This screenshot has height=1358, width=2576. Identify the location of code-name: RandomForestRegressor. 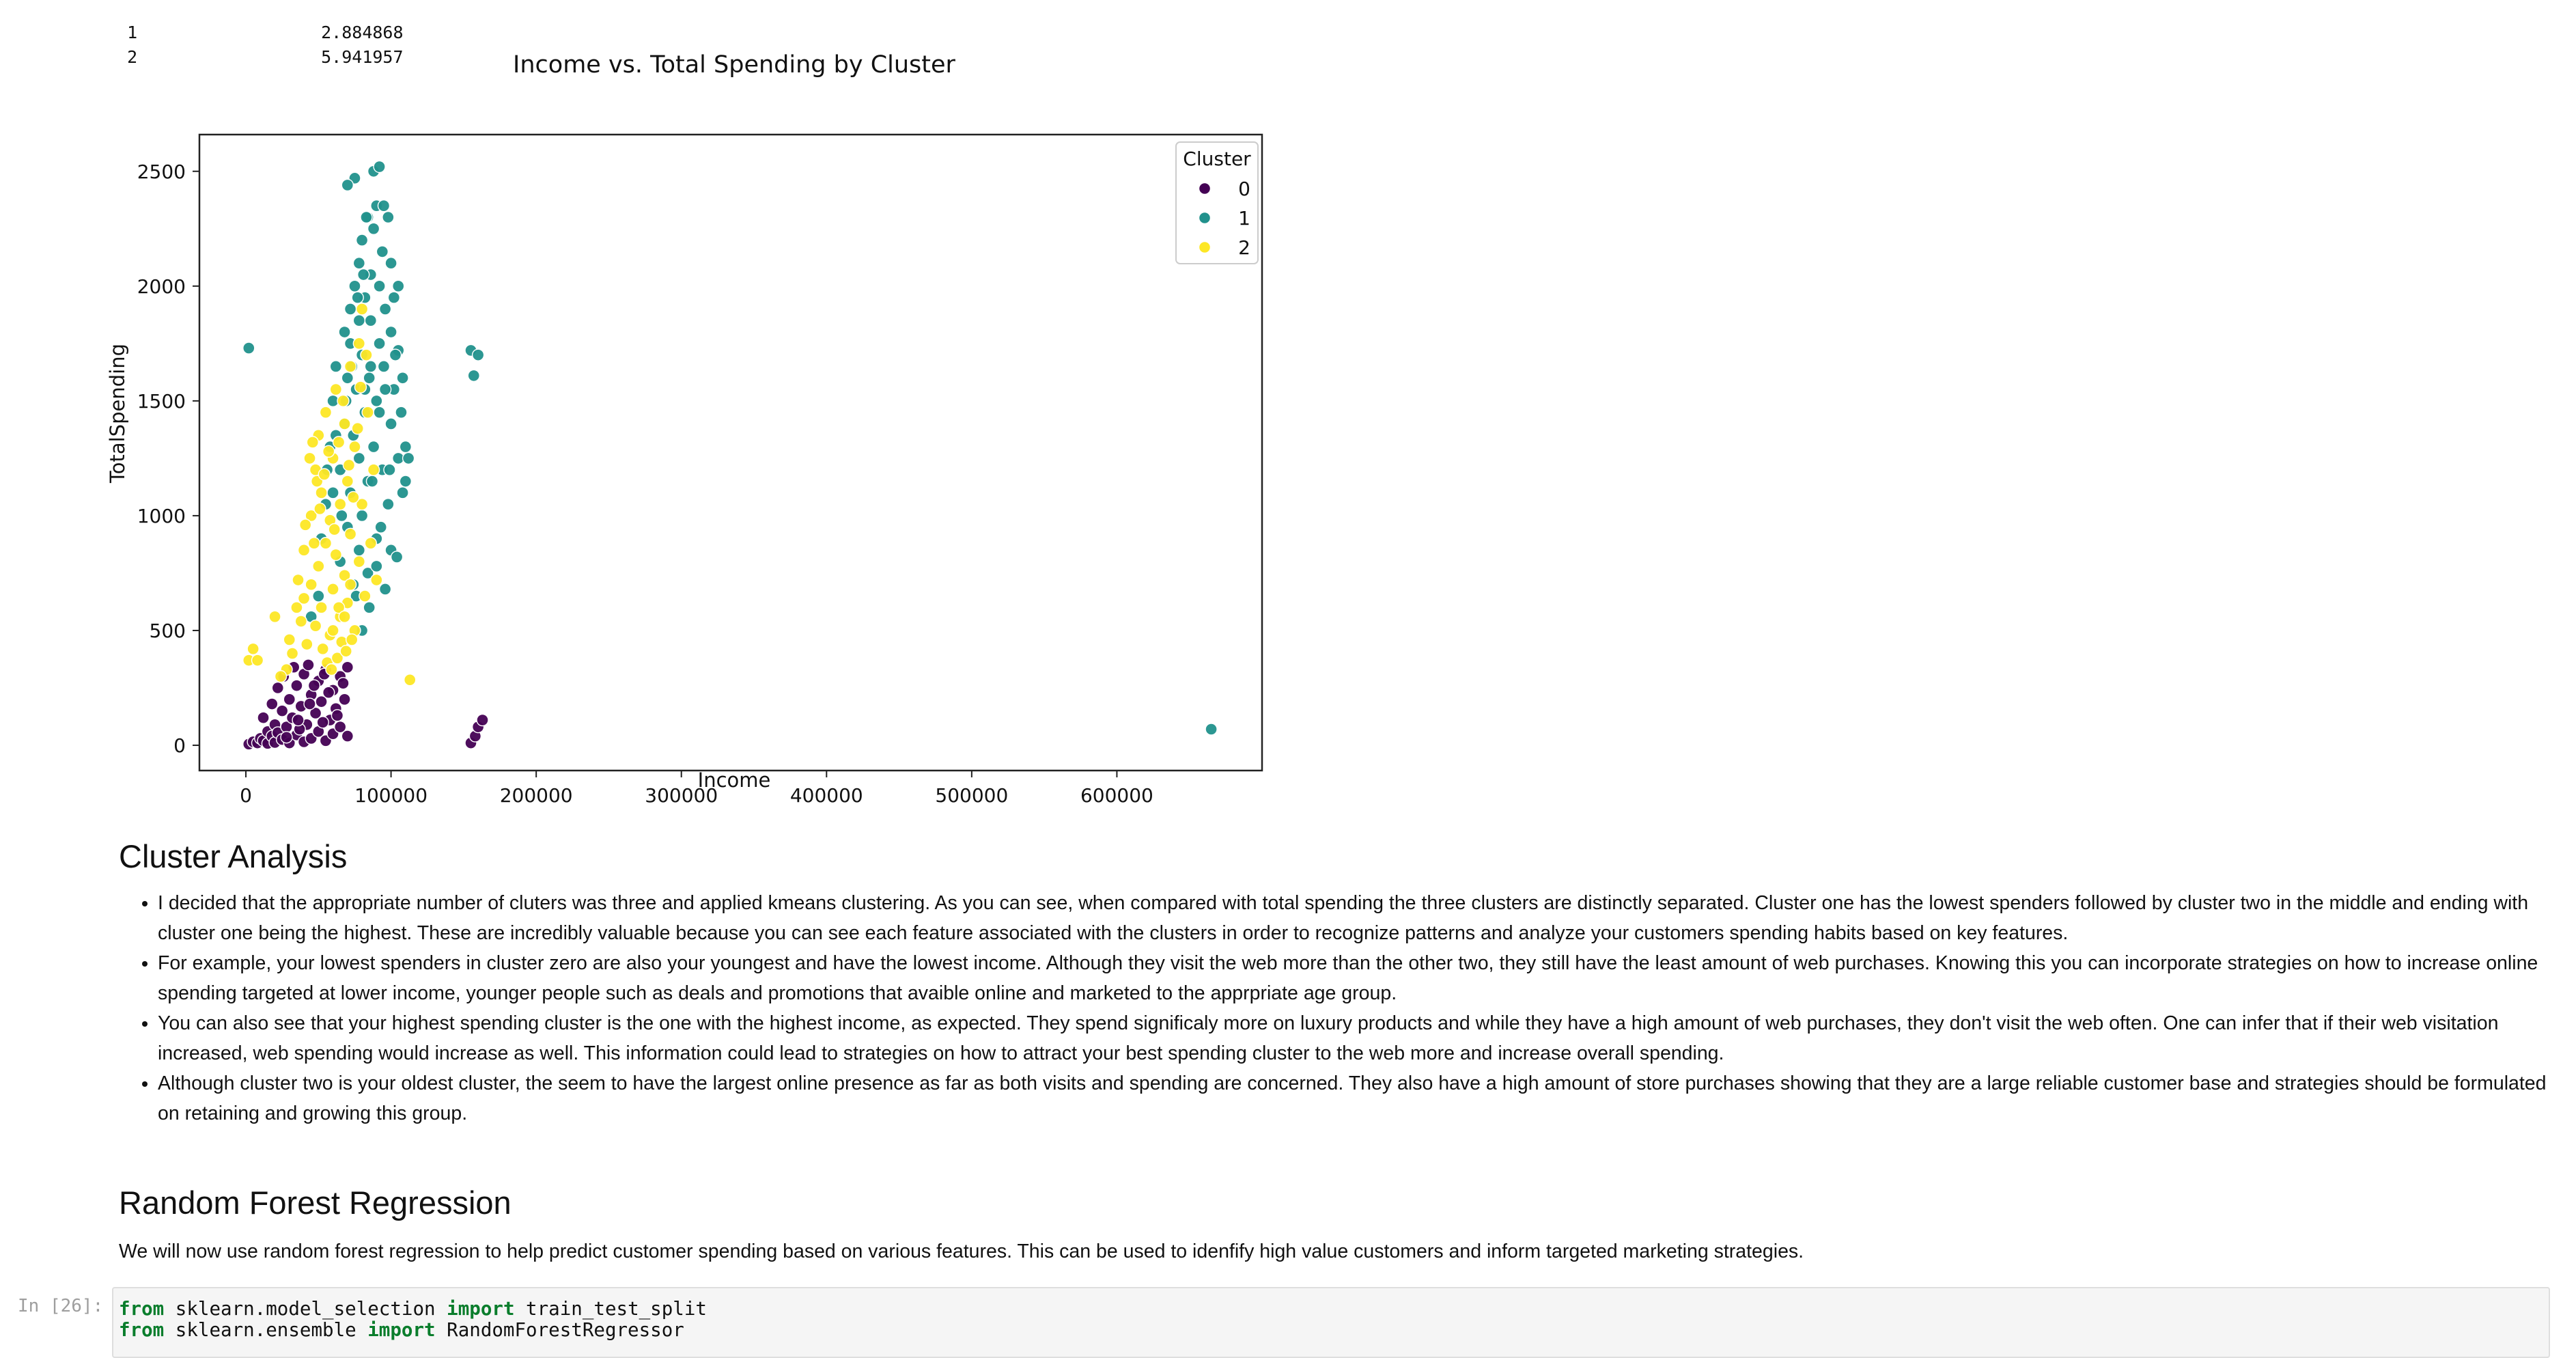
(559, 1330).